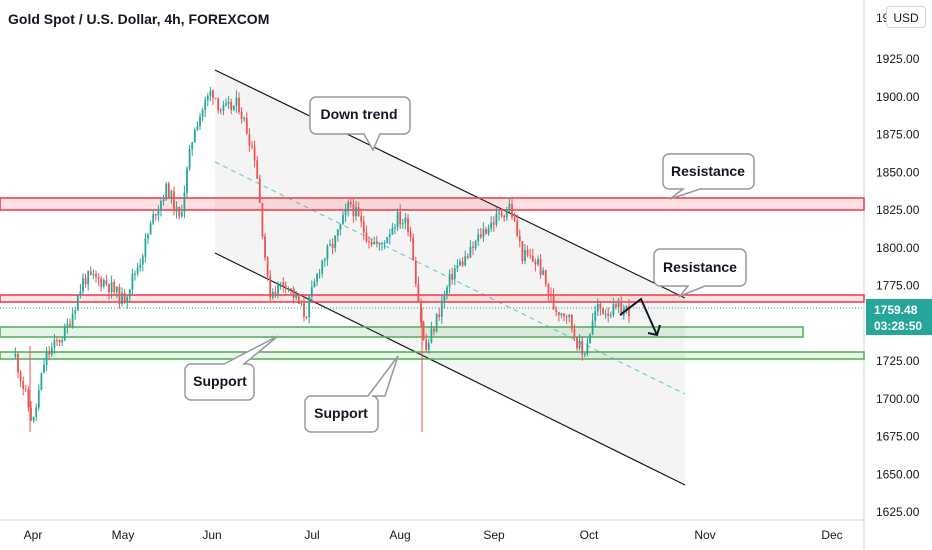 This screenshot has width=932, height=550. Describe the element at coordinates (640, 317) in the screenshot. I see `projection-arrow` at that location.